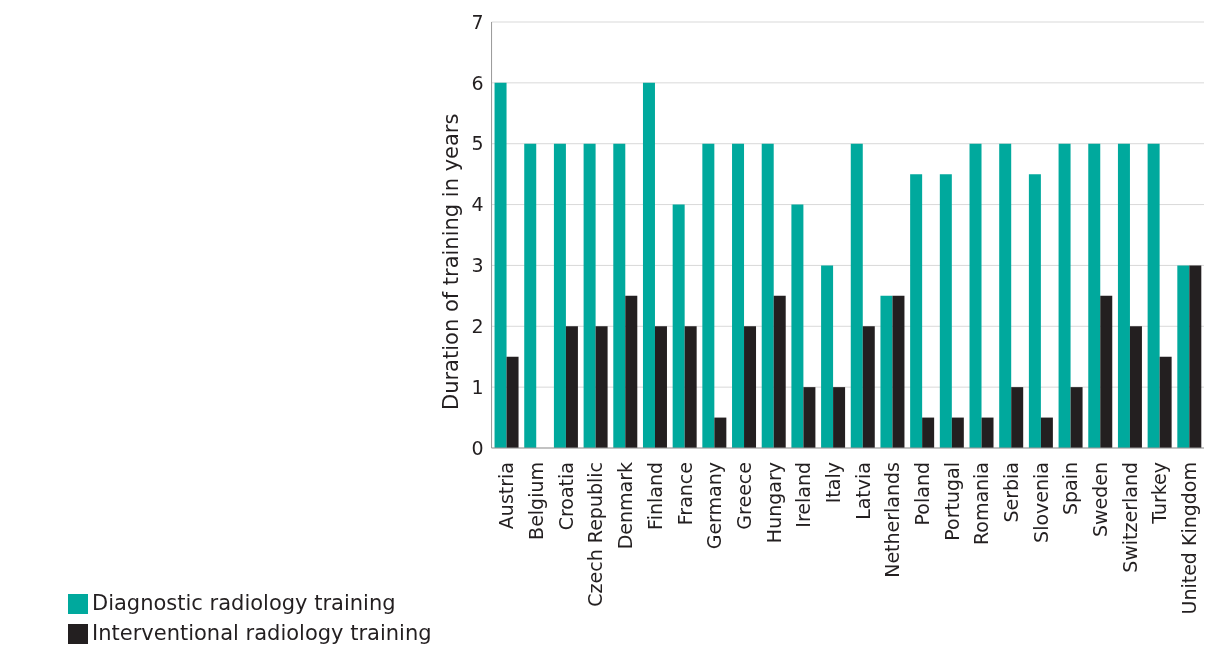  I want to click on x-tick-label: United Kingdom, so click(1189, 538).